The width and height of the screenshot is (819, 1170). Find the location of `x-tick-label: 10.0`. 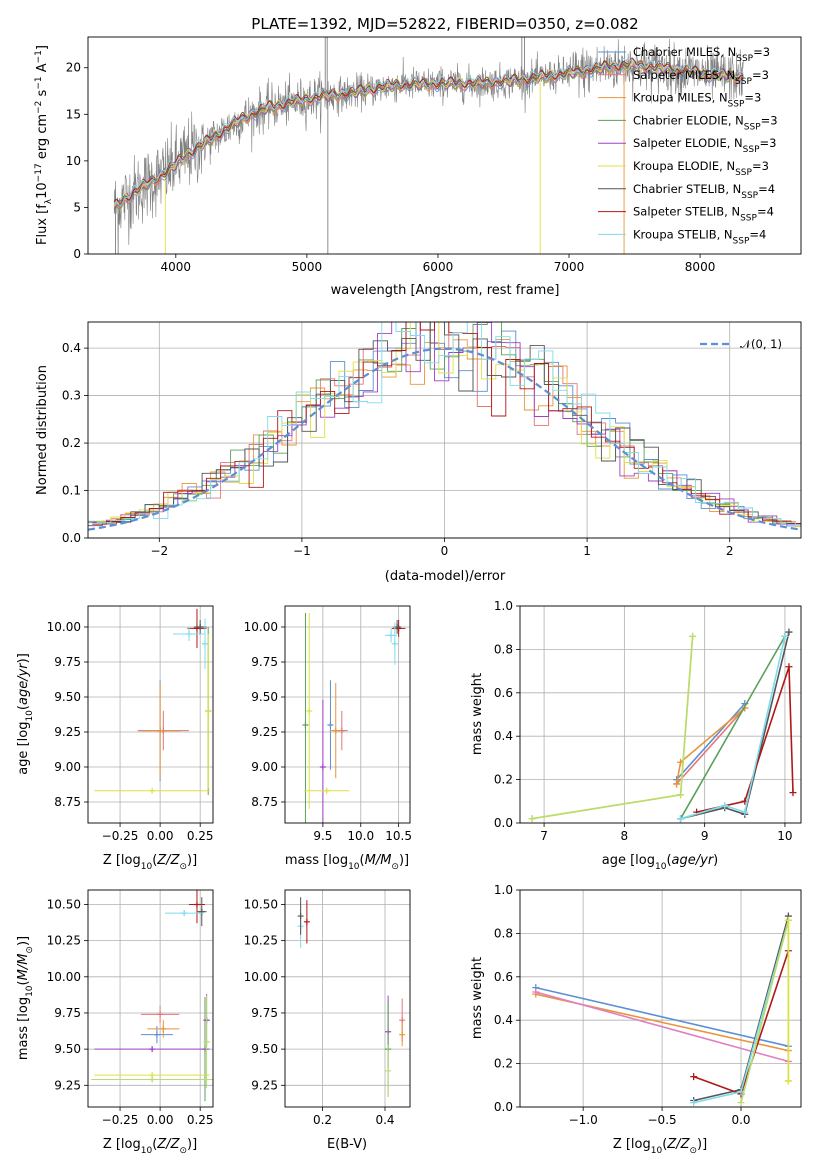

x-tick-label: 10.0 is located at coordinates (360, 836).